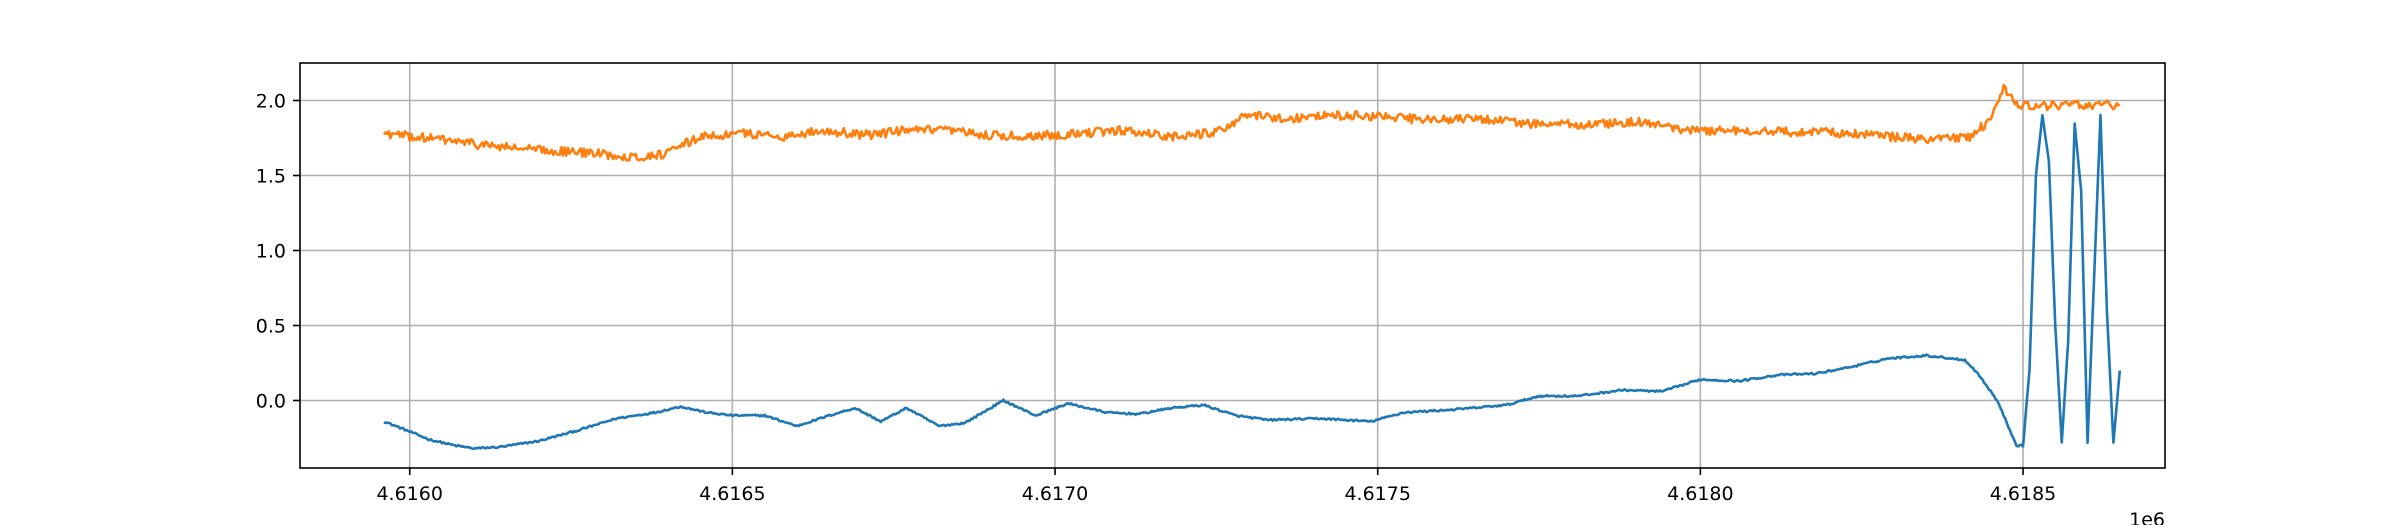  Describe the element at coordinates (271, 252) in the screenshot. I see `y-tick-label: 1.0` at that location.